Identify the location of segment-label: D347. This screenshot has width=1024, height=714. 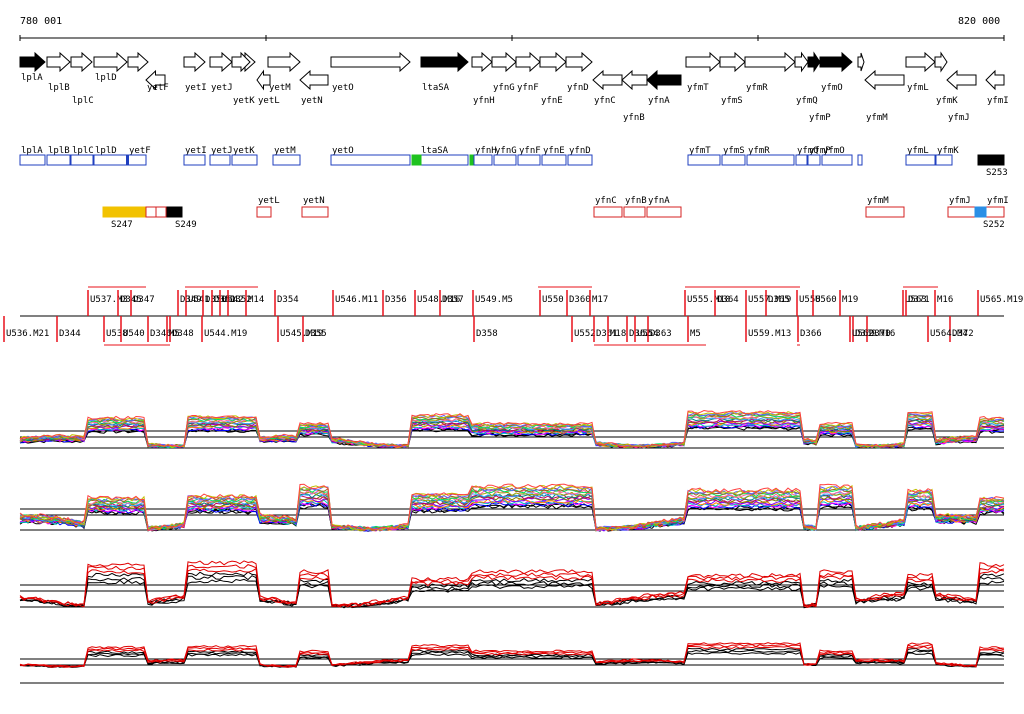
(144, 300).